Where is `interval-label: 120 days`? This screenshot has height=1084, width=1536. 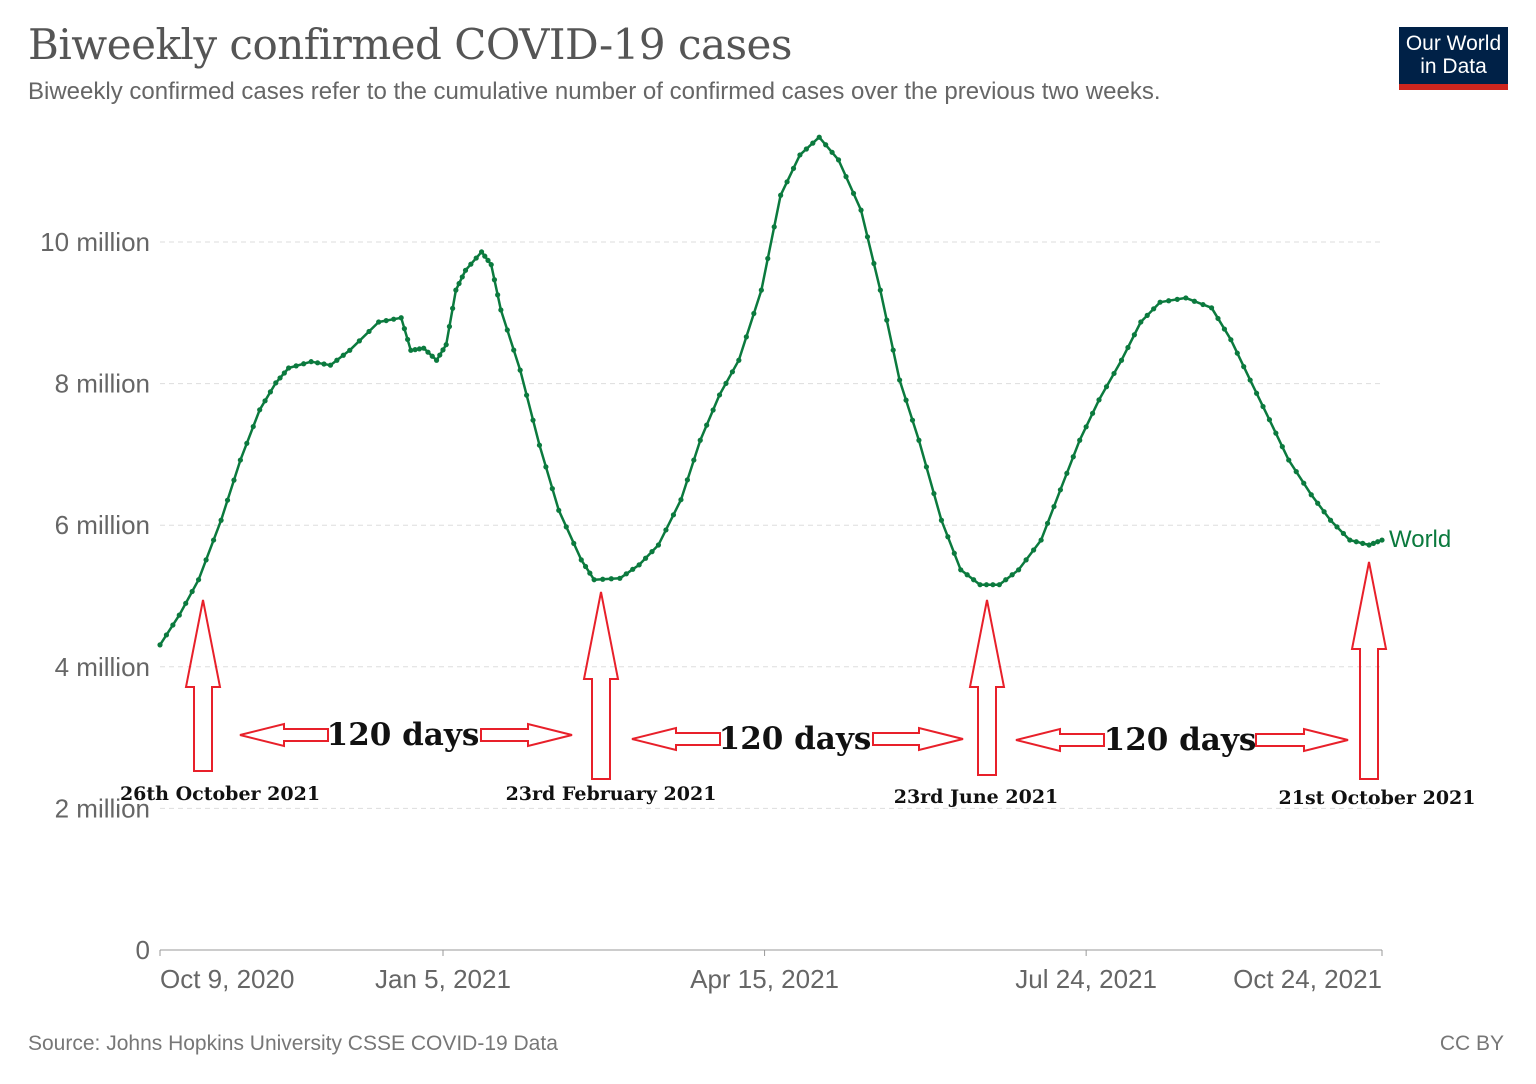
interval-label: 120 days is located at coordinates (1180, 740).